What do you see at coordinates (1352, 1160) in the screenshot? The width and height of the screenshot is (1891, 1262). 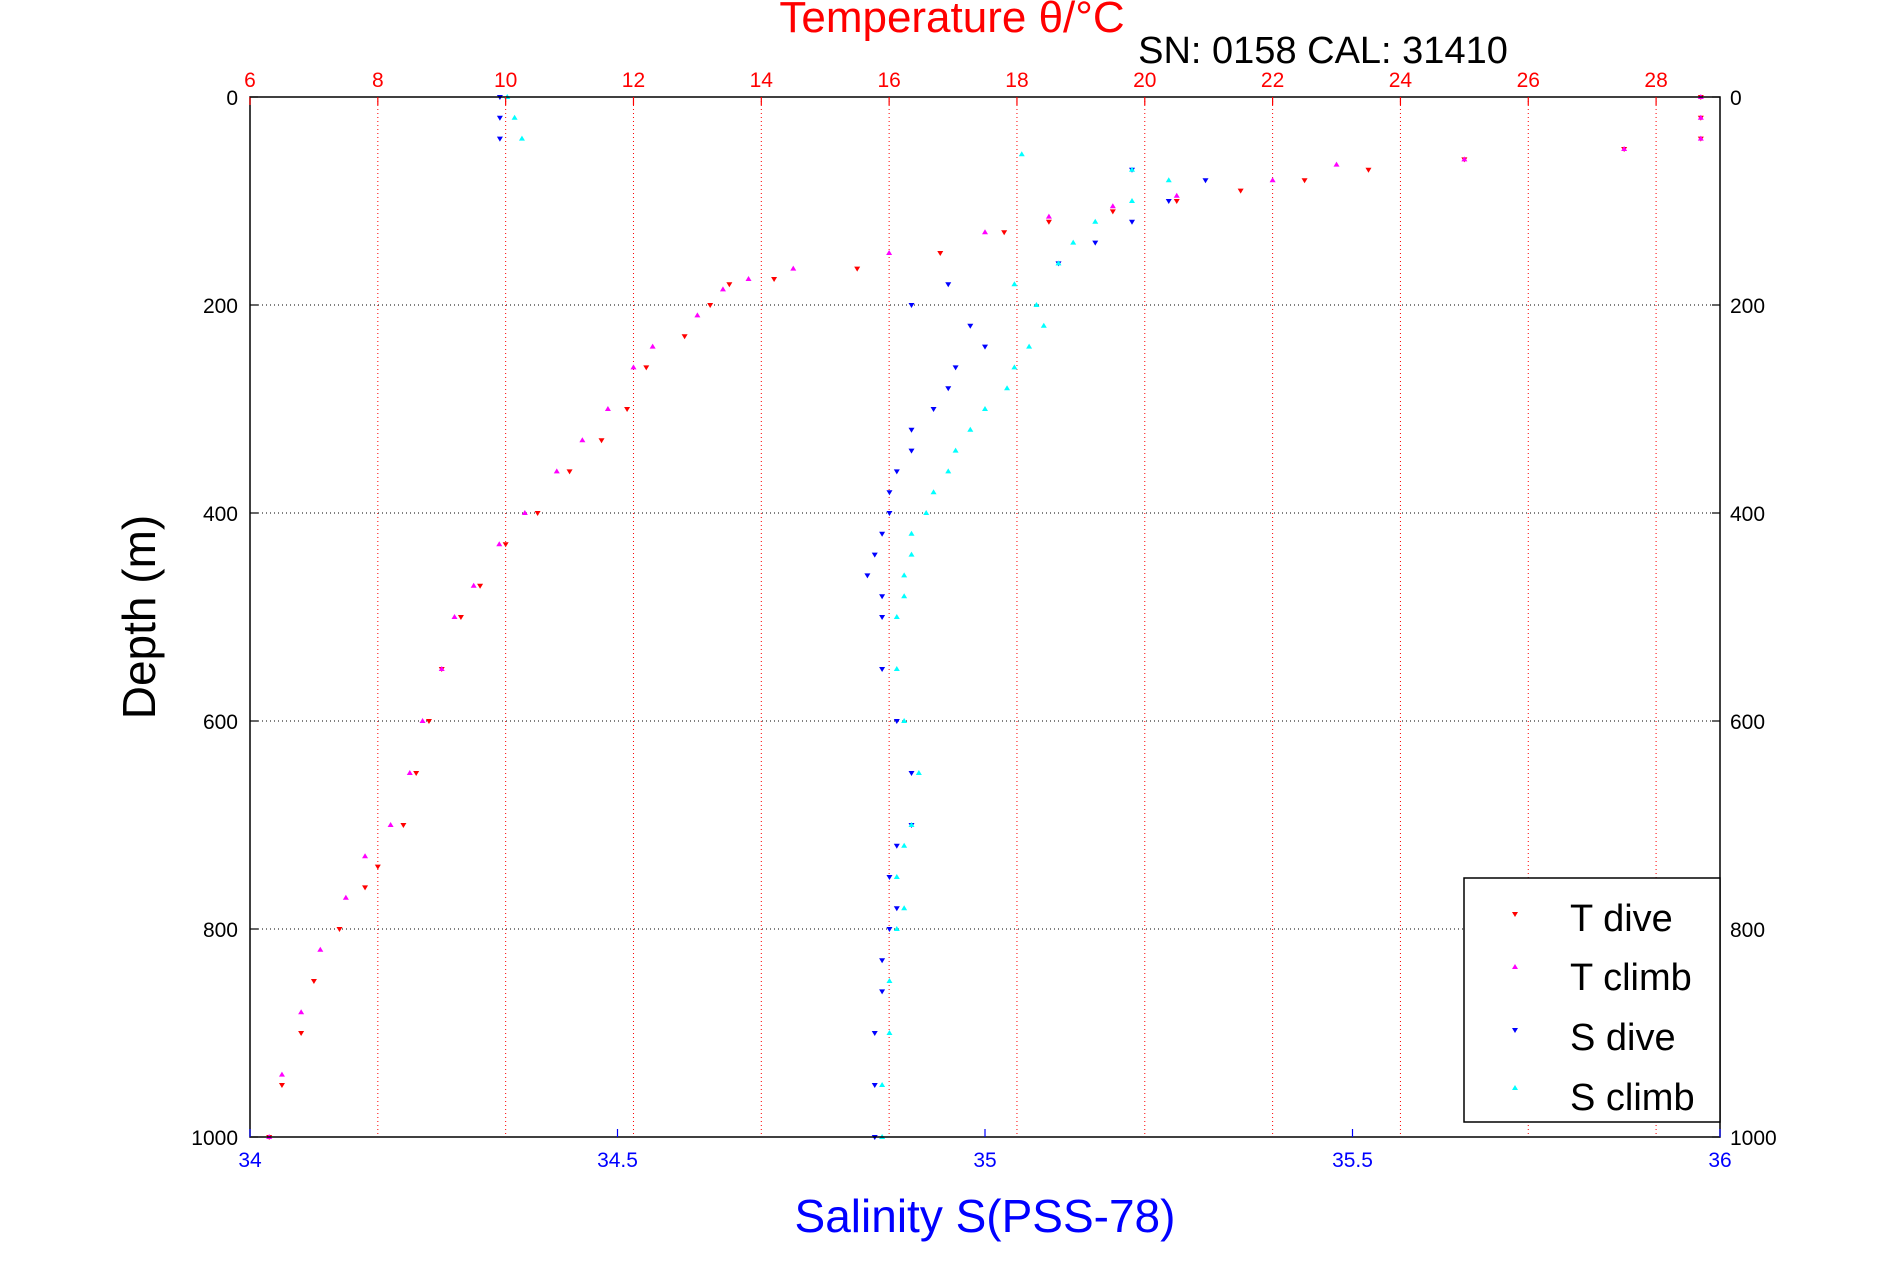 I see `tick-label-sal-35-5: 35.5` at bounding box center [1352, 1160].